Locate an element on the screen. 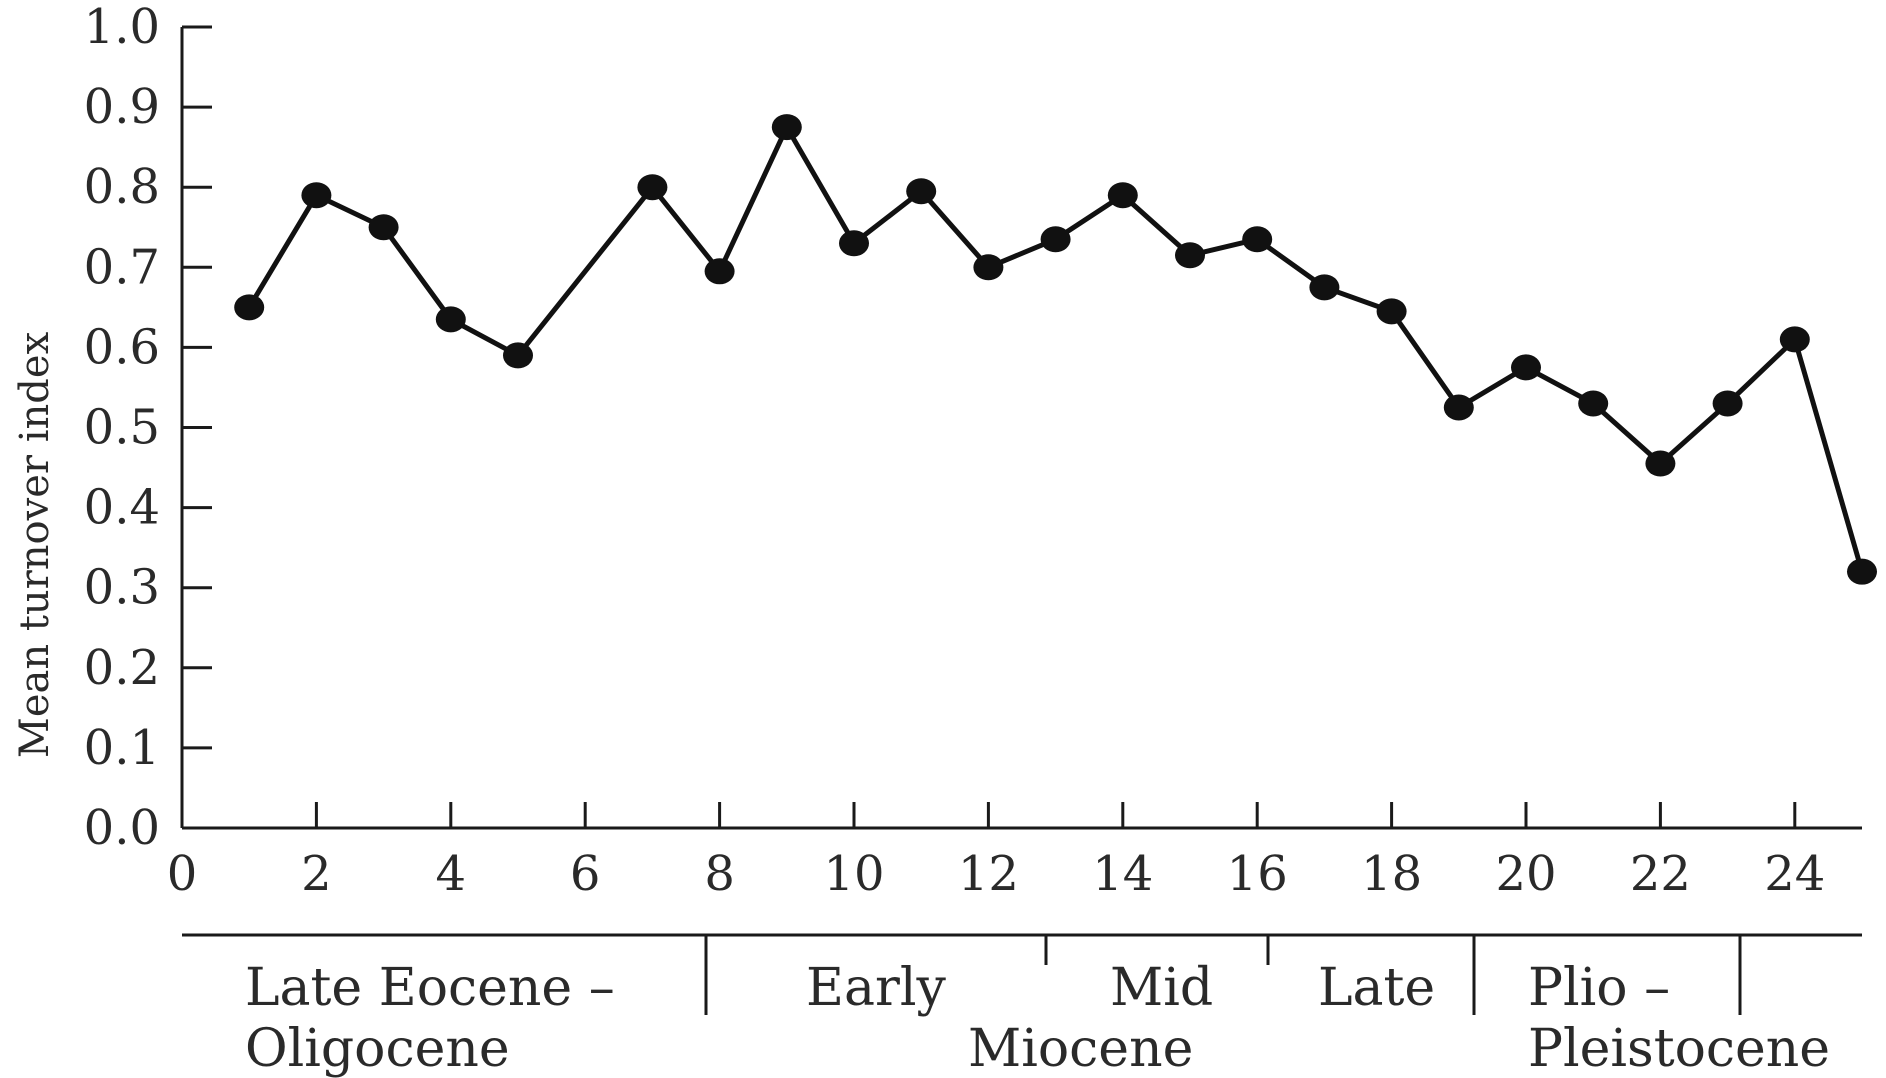  y-tick-label: 0.7 is located at coordinates (122, 267).